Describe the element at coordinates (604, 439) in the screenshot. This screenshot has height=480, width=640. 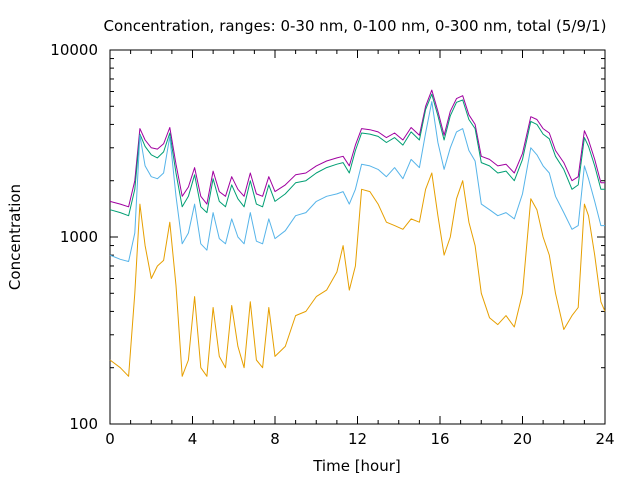
I see `x-tick-label: 24` at that location.